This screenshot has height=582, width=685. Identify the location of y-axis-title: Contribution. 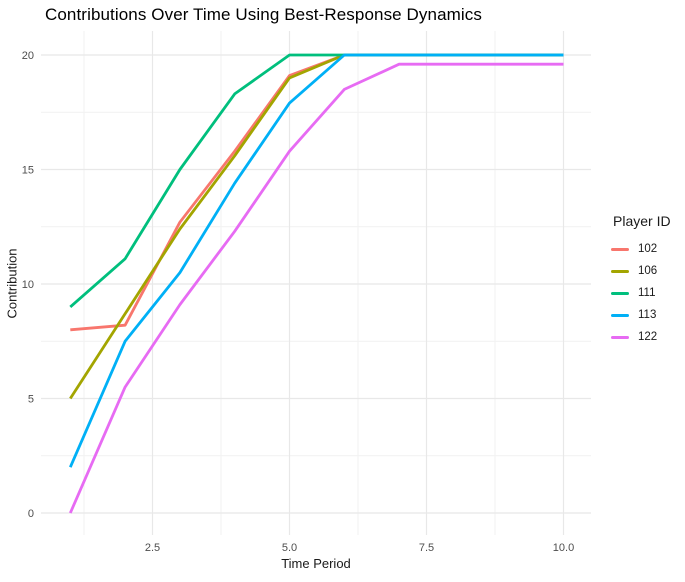
(12, 283).